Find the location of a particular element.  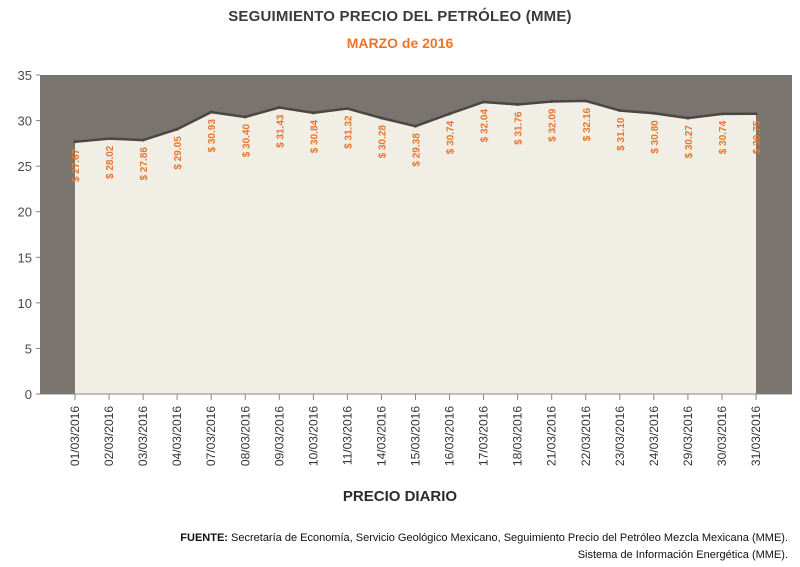

data-label: $ 27.86 is located at coordinates (144, 164).